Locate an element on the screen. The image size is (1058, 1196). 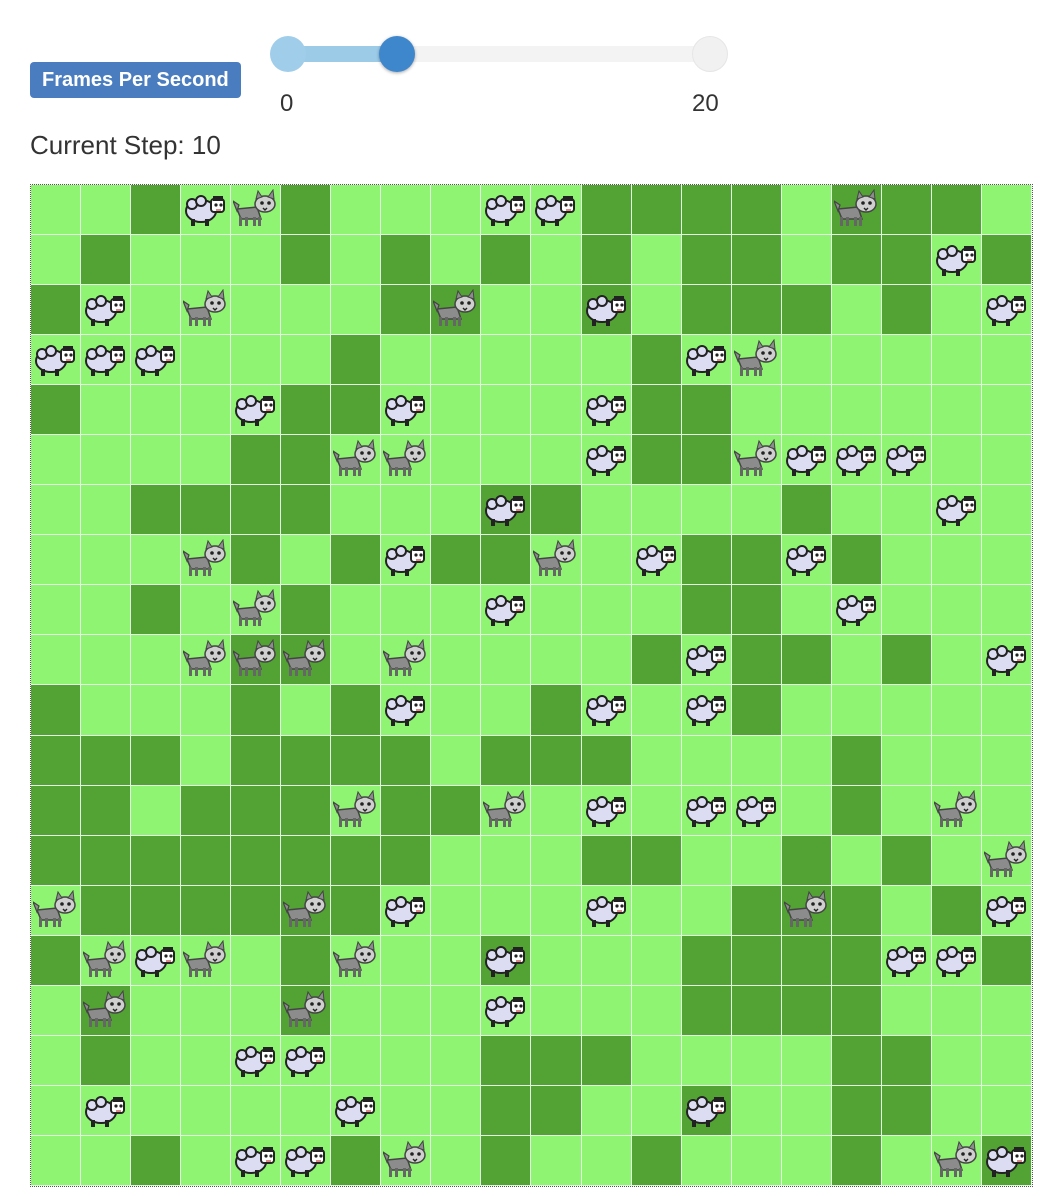
fps-slider is located at coordinates (499, 54).